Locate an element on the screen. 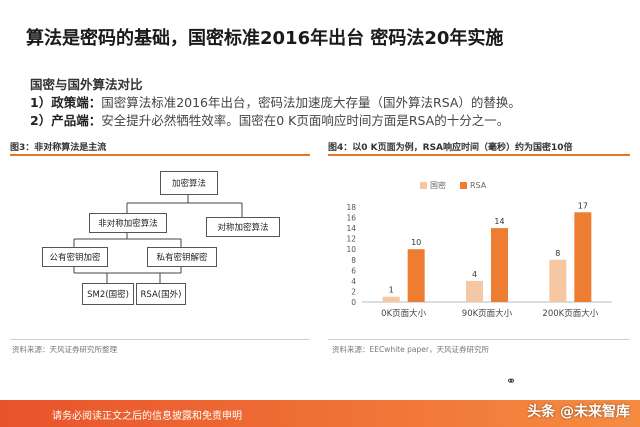 Image resolution: width=640 pixels, height=427 pixels. data-label: 17 is located at coordinates (583, 205).